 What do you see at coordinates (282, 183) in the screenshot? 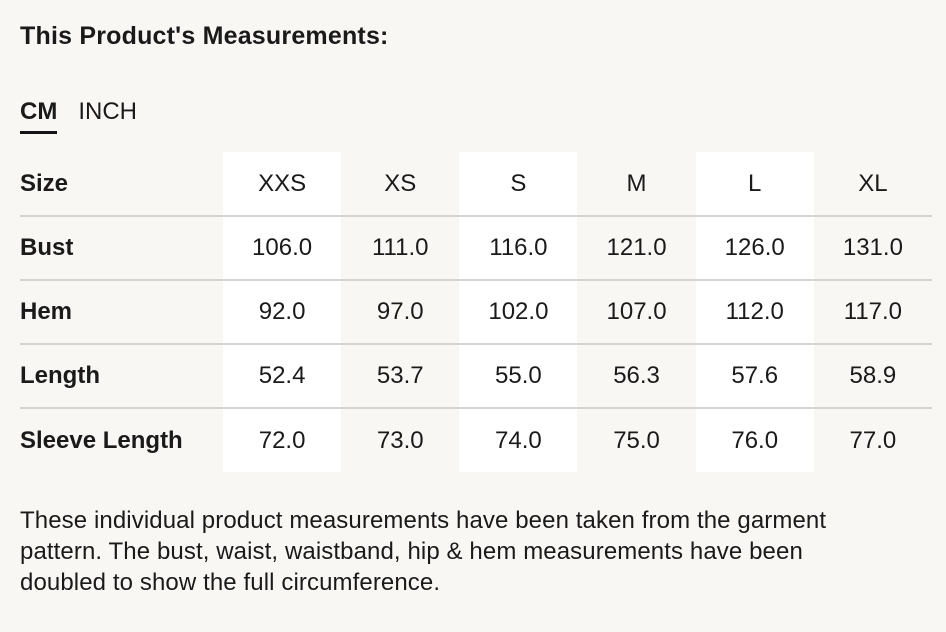
I see `column-header-xxs: XXS` at bounding box center [282, 183].